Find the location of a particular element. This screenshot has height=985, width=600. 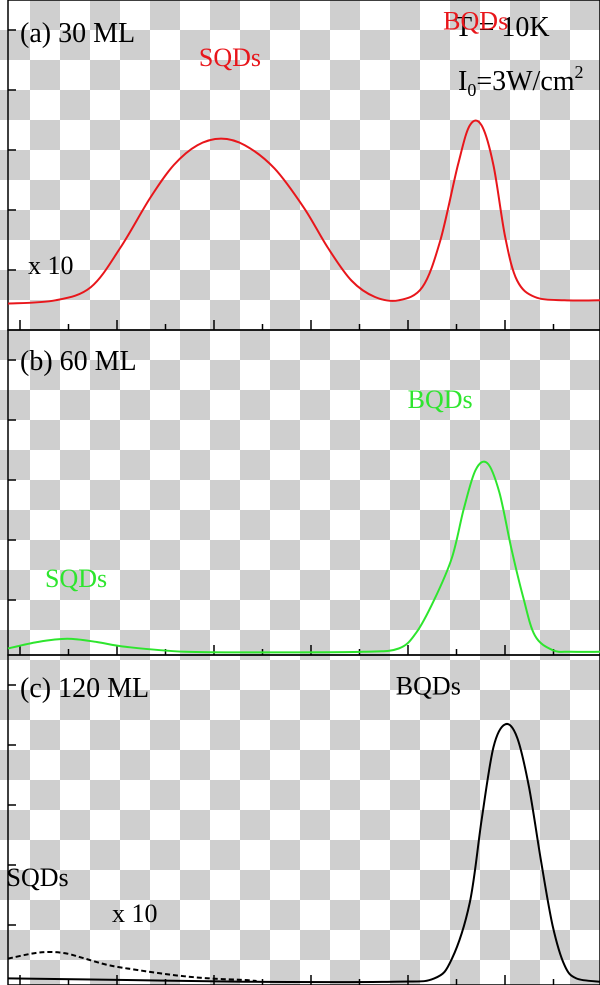

panel-b-peak-label-bqds: BQDs is located at coordinates (440, 399).